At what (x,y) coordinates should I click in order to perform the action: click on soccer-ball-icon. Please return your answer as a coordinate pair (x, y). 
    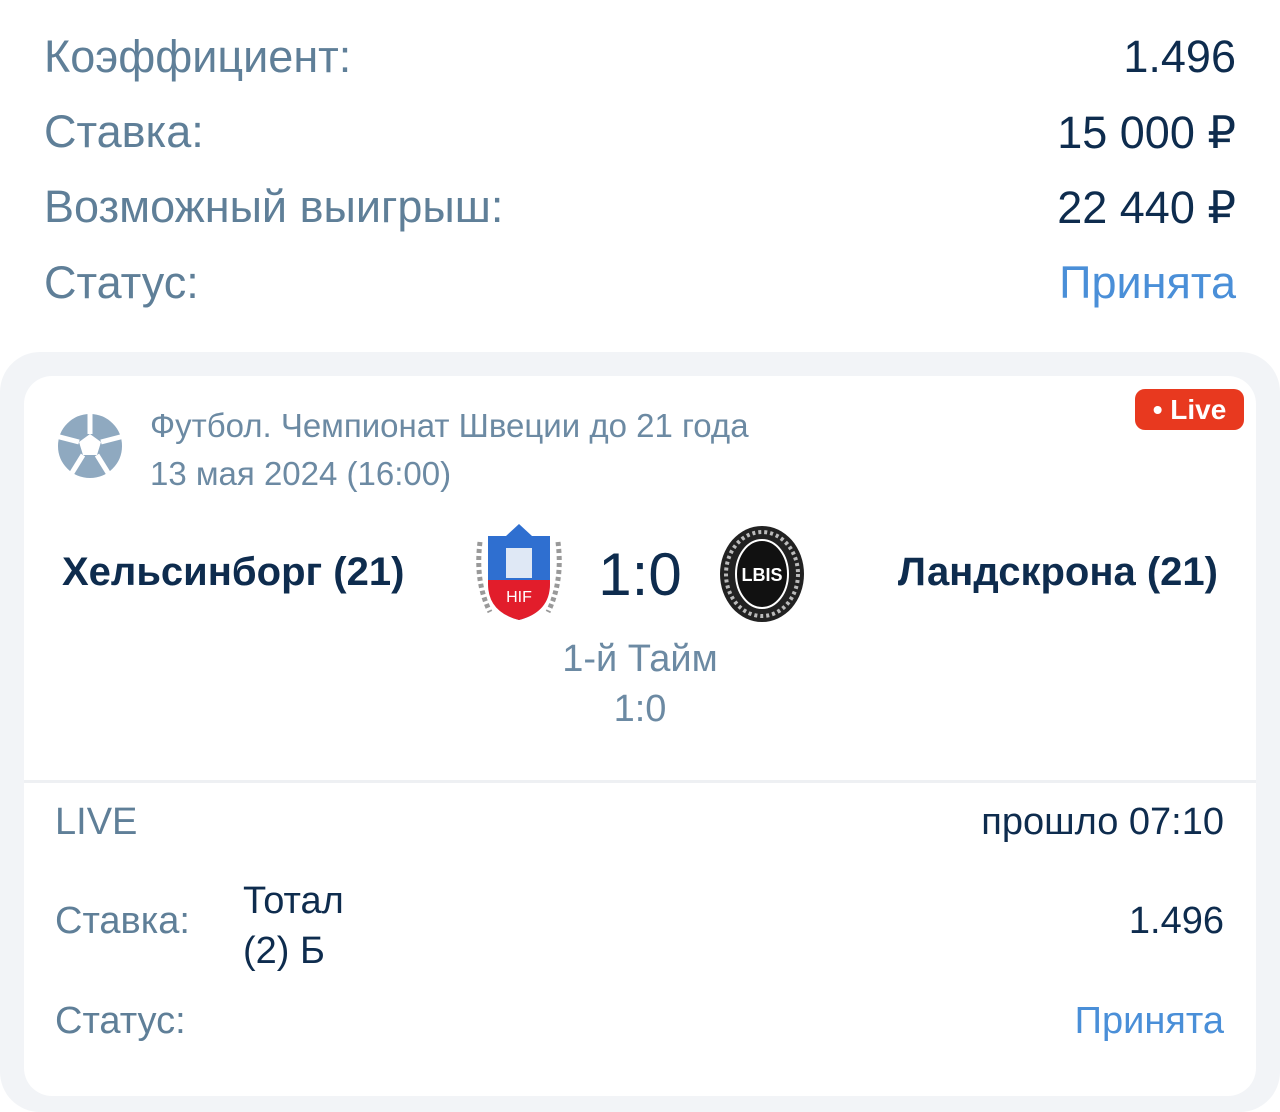
    Looking at the image, I should click on (90, 446).